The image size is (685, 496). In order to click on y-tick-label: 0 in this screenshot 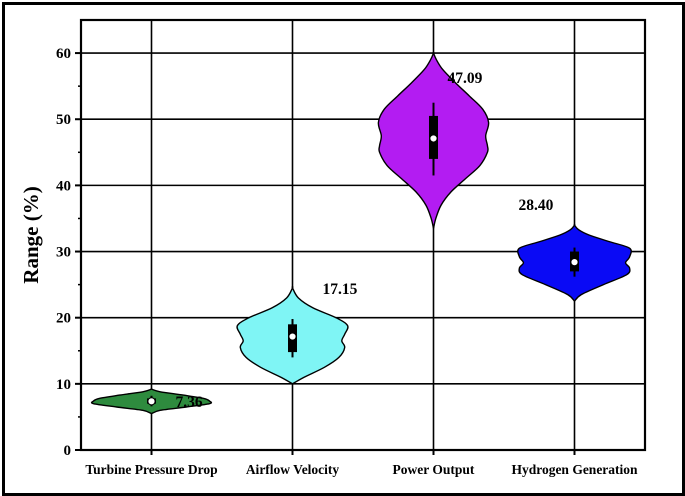, I will do `click(68, 451)`.